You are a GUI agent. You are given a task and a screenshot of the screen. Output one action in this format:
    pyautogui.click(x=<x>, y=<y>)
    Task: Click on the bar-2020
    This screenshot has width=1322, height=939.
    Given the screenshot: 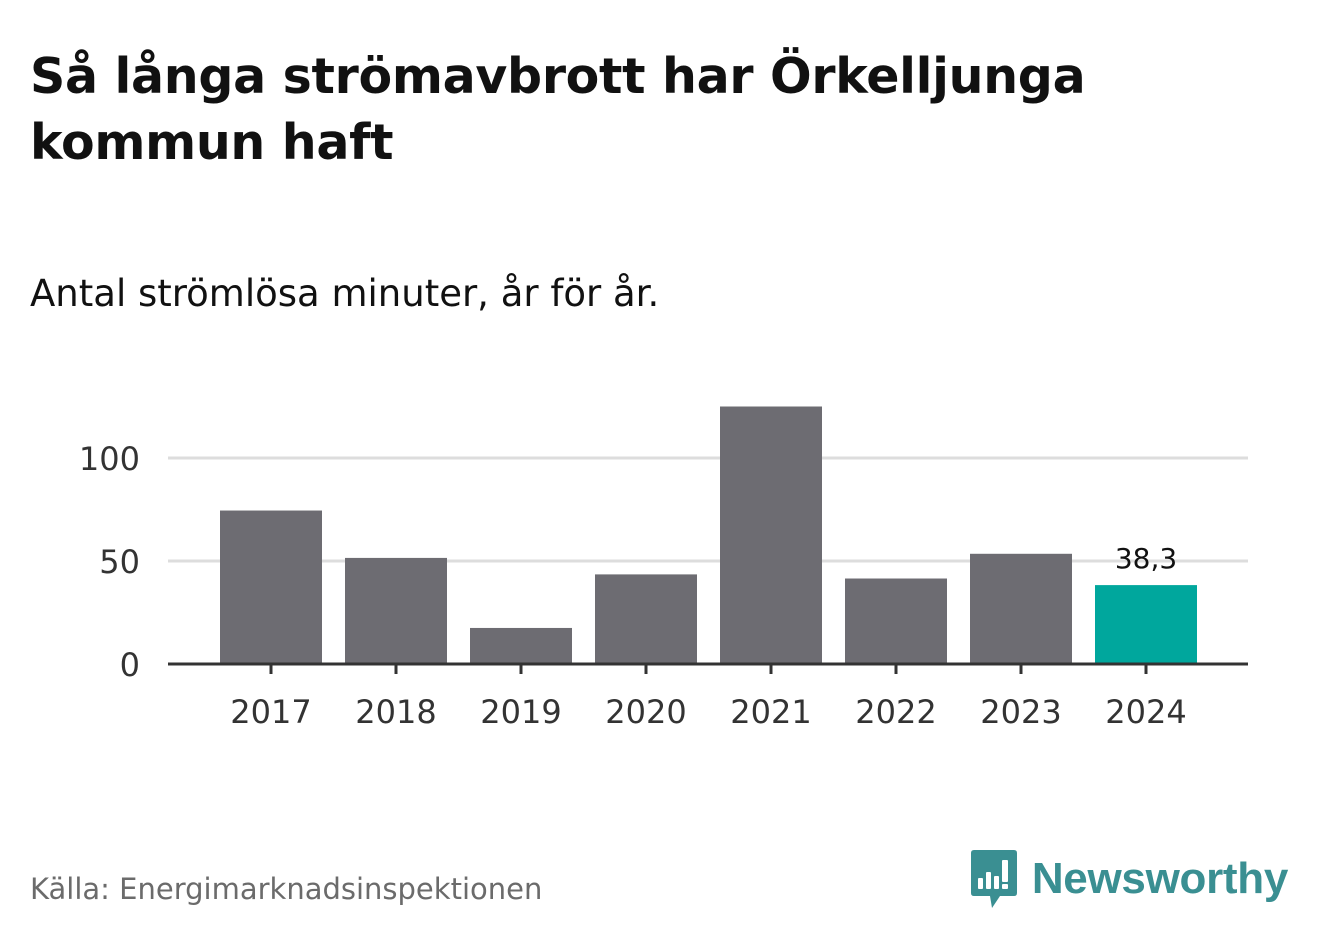 What is the action you would take?
    pyautogui.click(x=646, y=619)
    